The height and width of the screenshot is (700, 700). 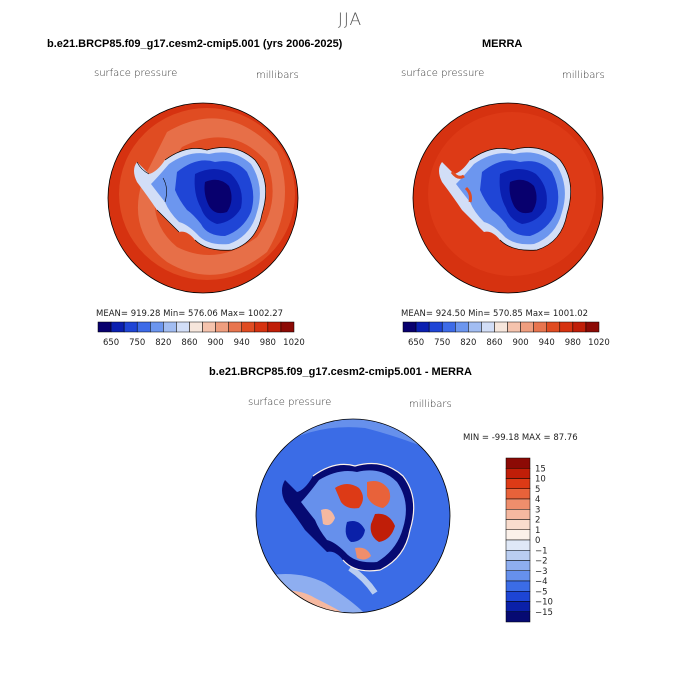 I want to click on colorbar-tick-label: 15, so click(x=540, y=469).